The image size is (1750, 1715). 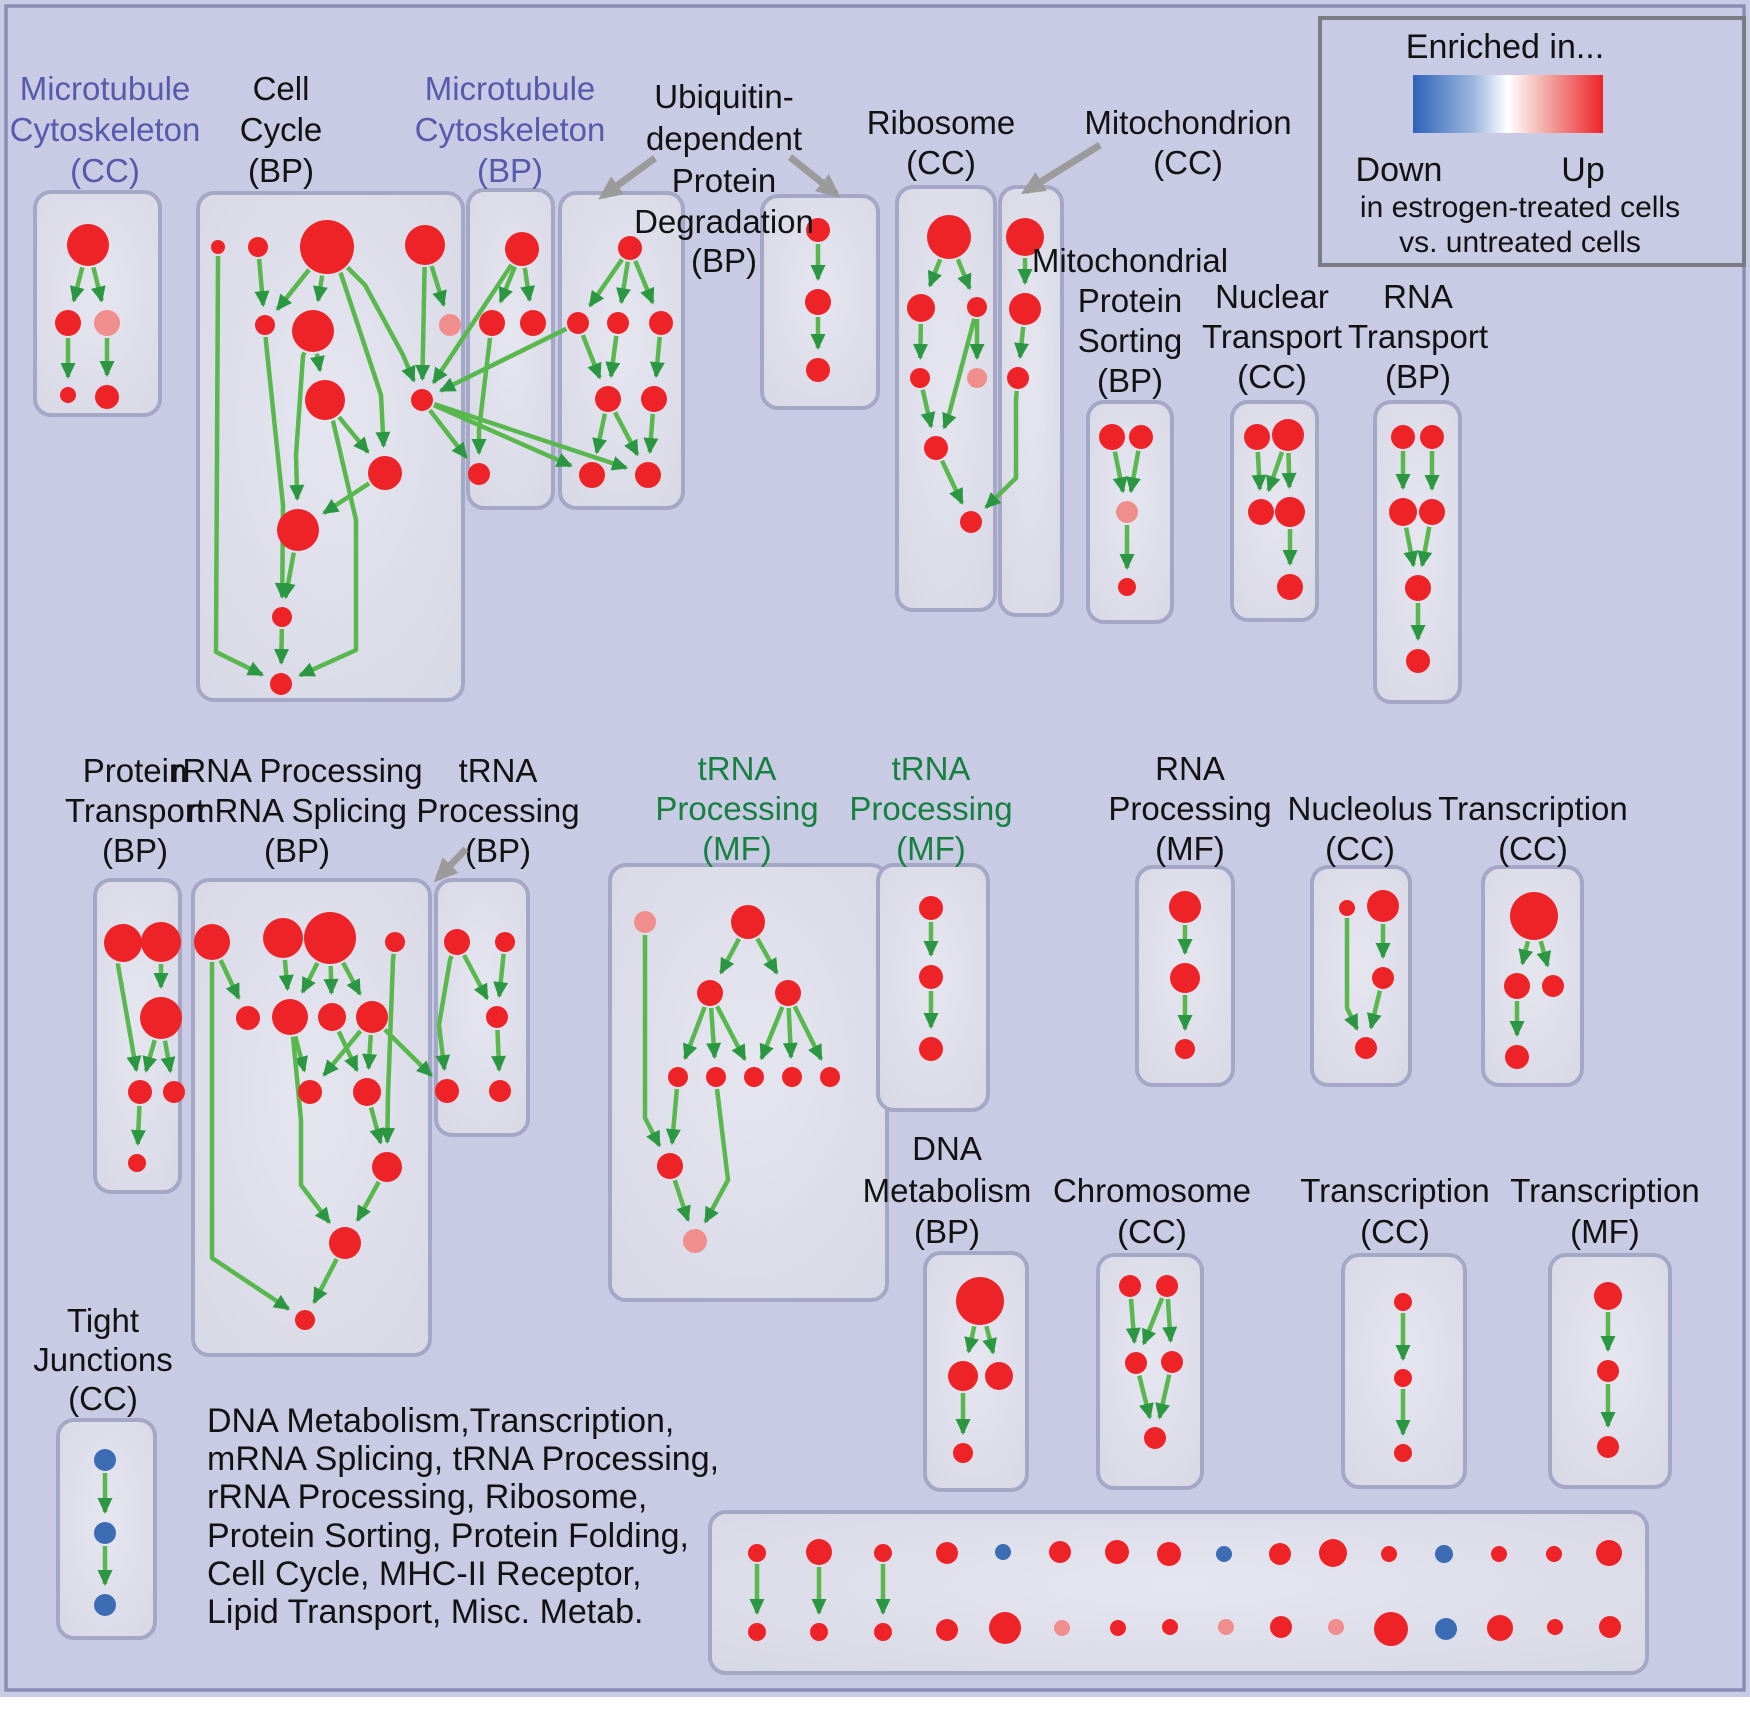 I want to click on cluster-label-protein-transport-line-3: (BP), so click(x=135, y=850).